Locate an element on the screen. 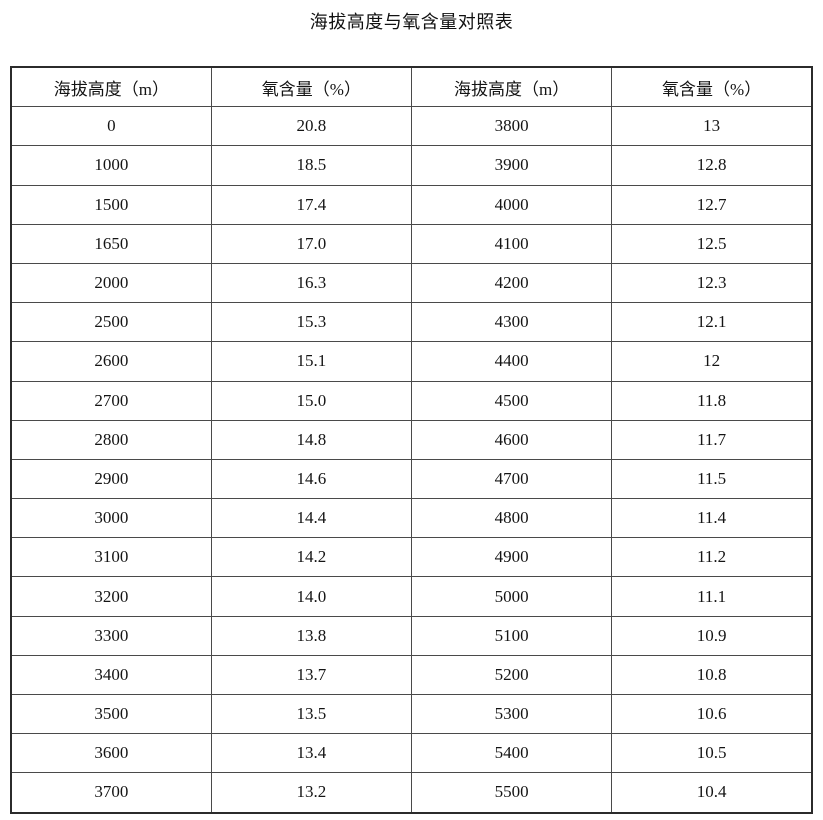  table-cell: 2900 is located at coordinates (111, 479).